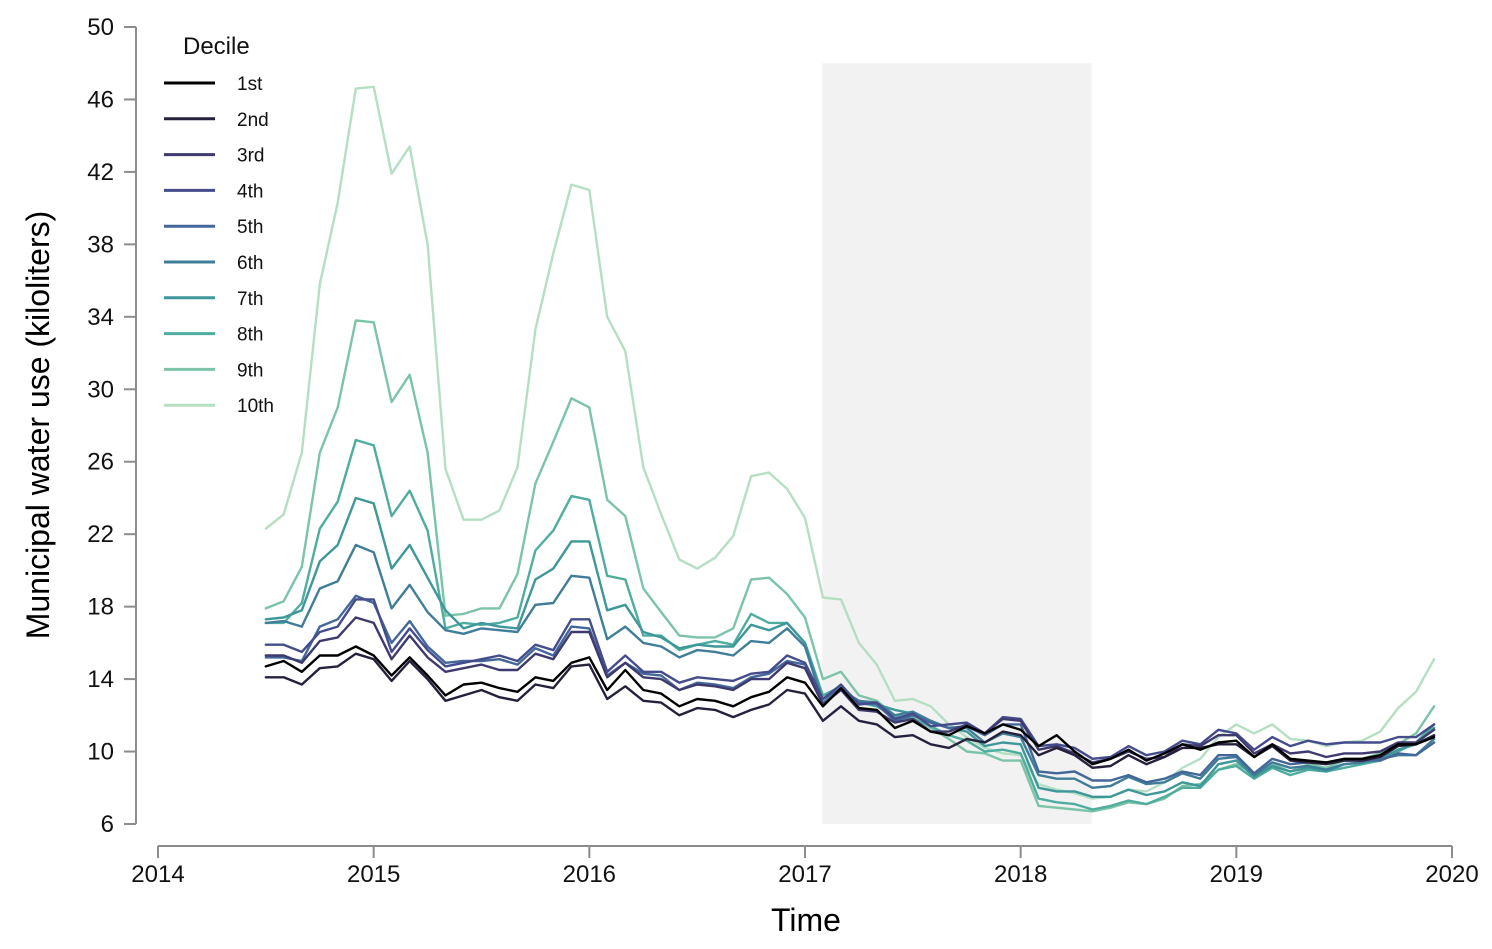 The width and height of the screenshot is (1492, 949). Describe the element at coordinates (373, 874) in the screenshot. I see `x-tick-label: 2015` at that location.